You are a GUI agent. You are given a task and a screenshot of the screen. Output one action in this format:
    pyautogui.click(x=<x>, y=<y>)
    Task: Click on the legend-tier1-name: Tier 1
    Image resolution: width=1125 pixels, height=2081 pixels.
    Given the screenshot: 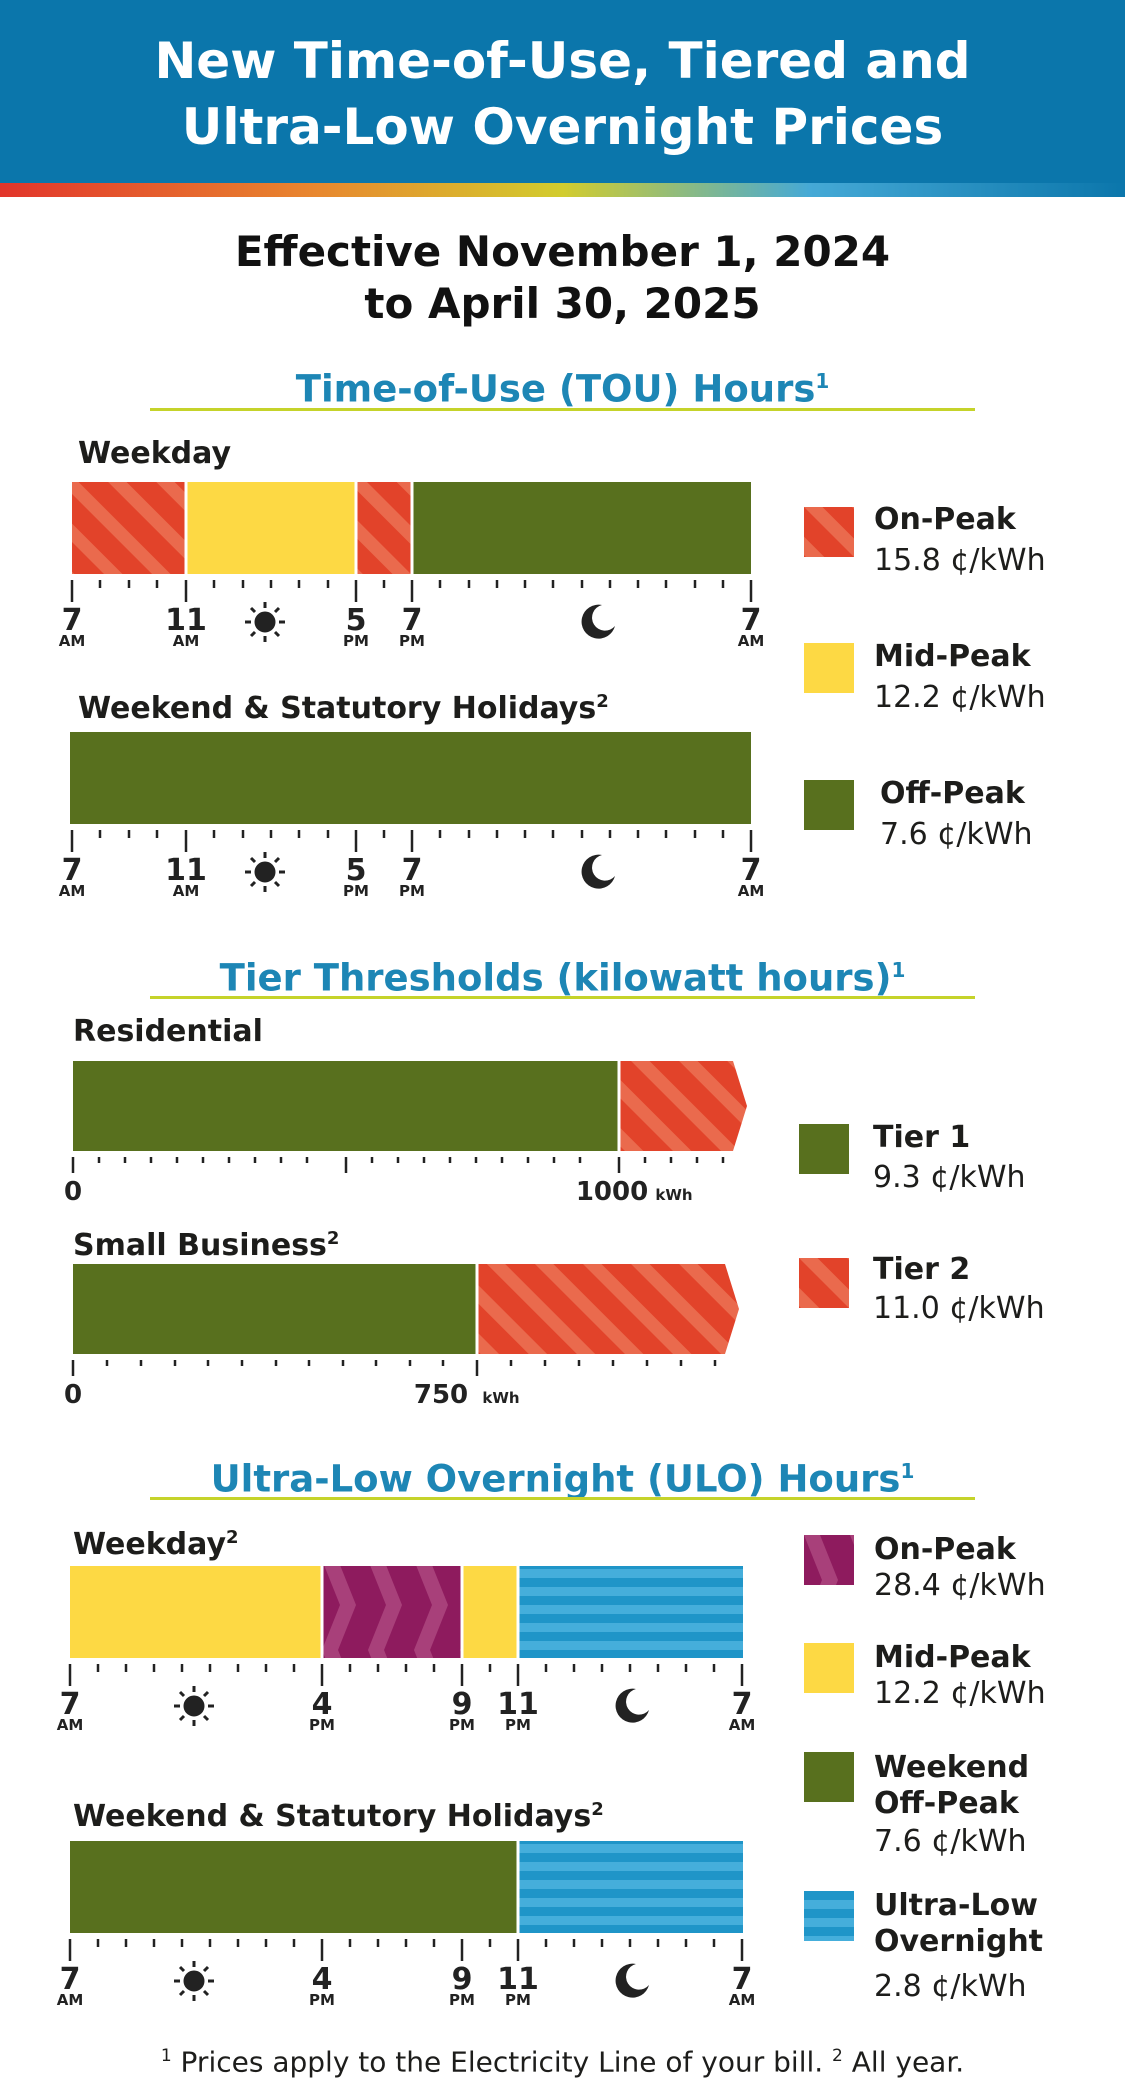 What is the action you would take?
    pyautogui.click(x=922, y=1137)
    